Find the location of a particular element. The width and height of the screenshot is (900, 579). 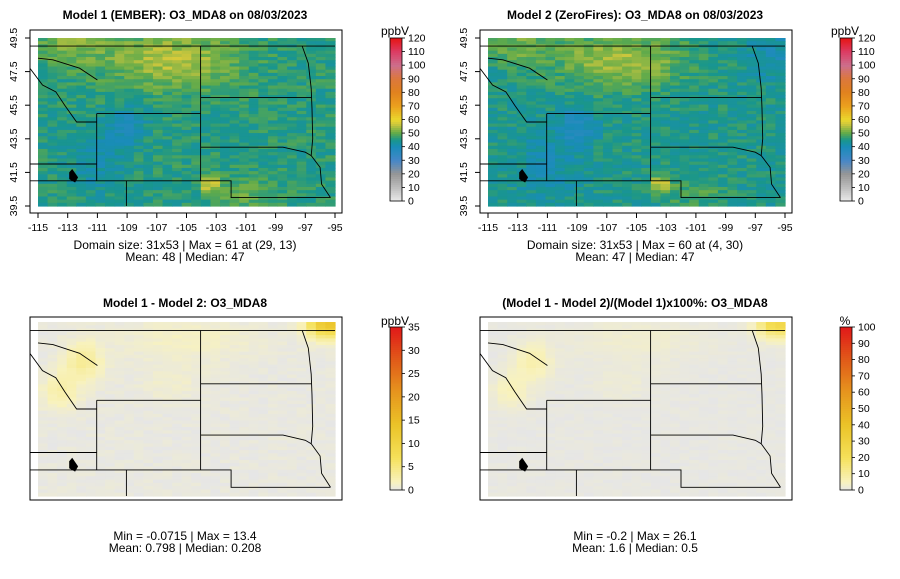

x-tick-label: -99 is located at coordinates (275, 228).